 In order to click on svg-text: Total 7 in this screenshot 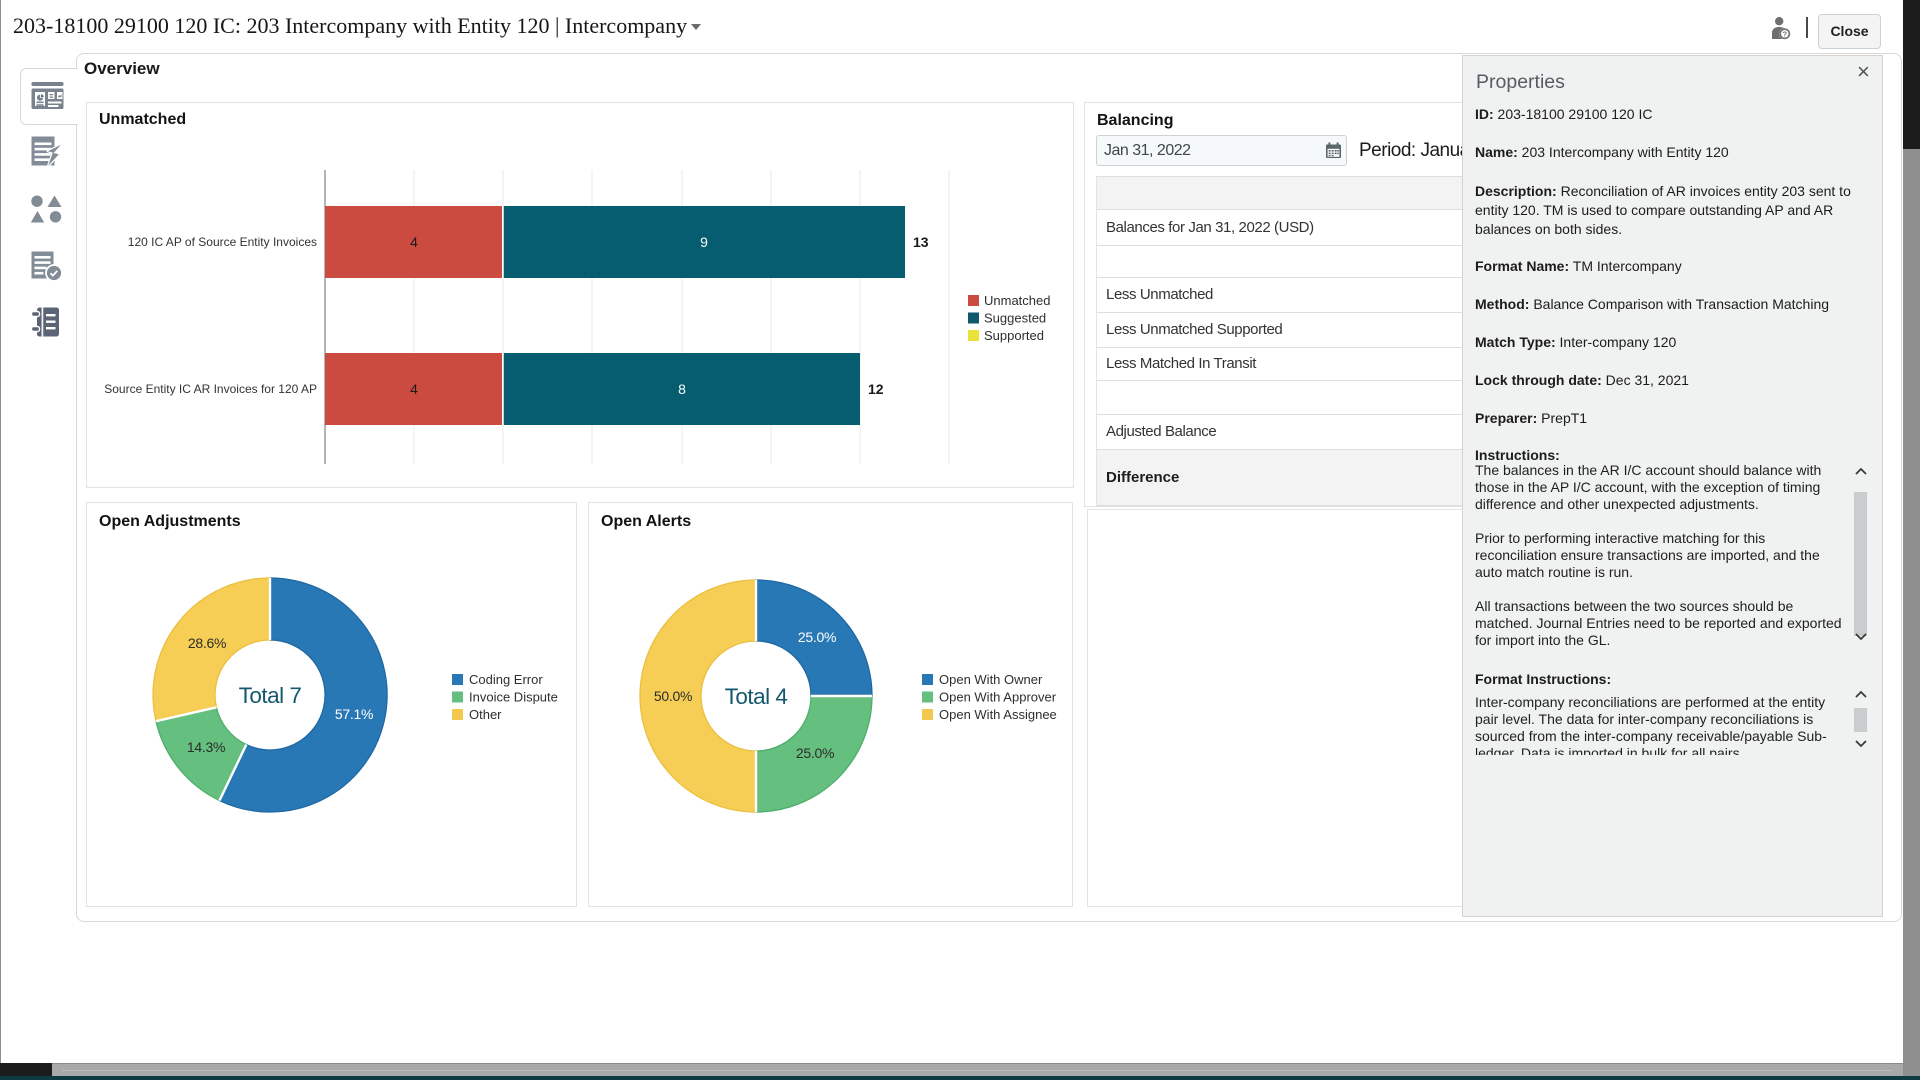, I will do `click(270, 695)`.